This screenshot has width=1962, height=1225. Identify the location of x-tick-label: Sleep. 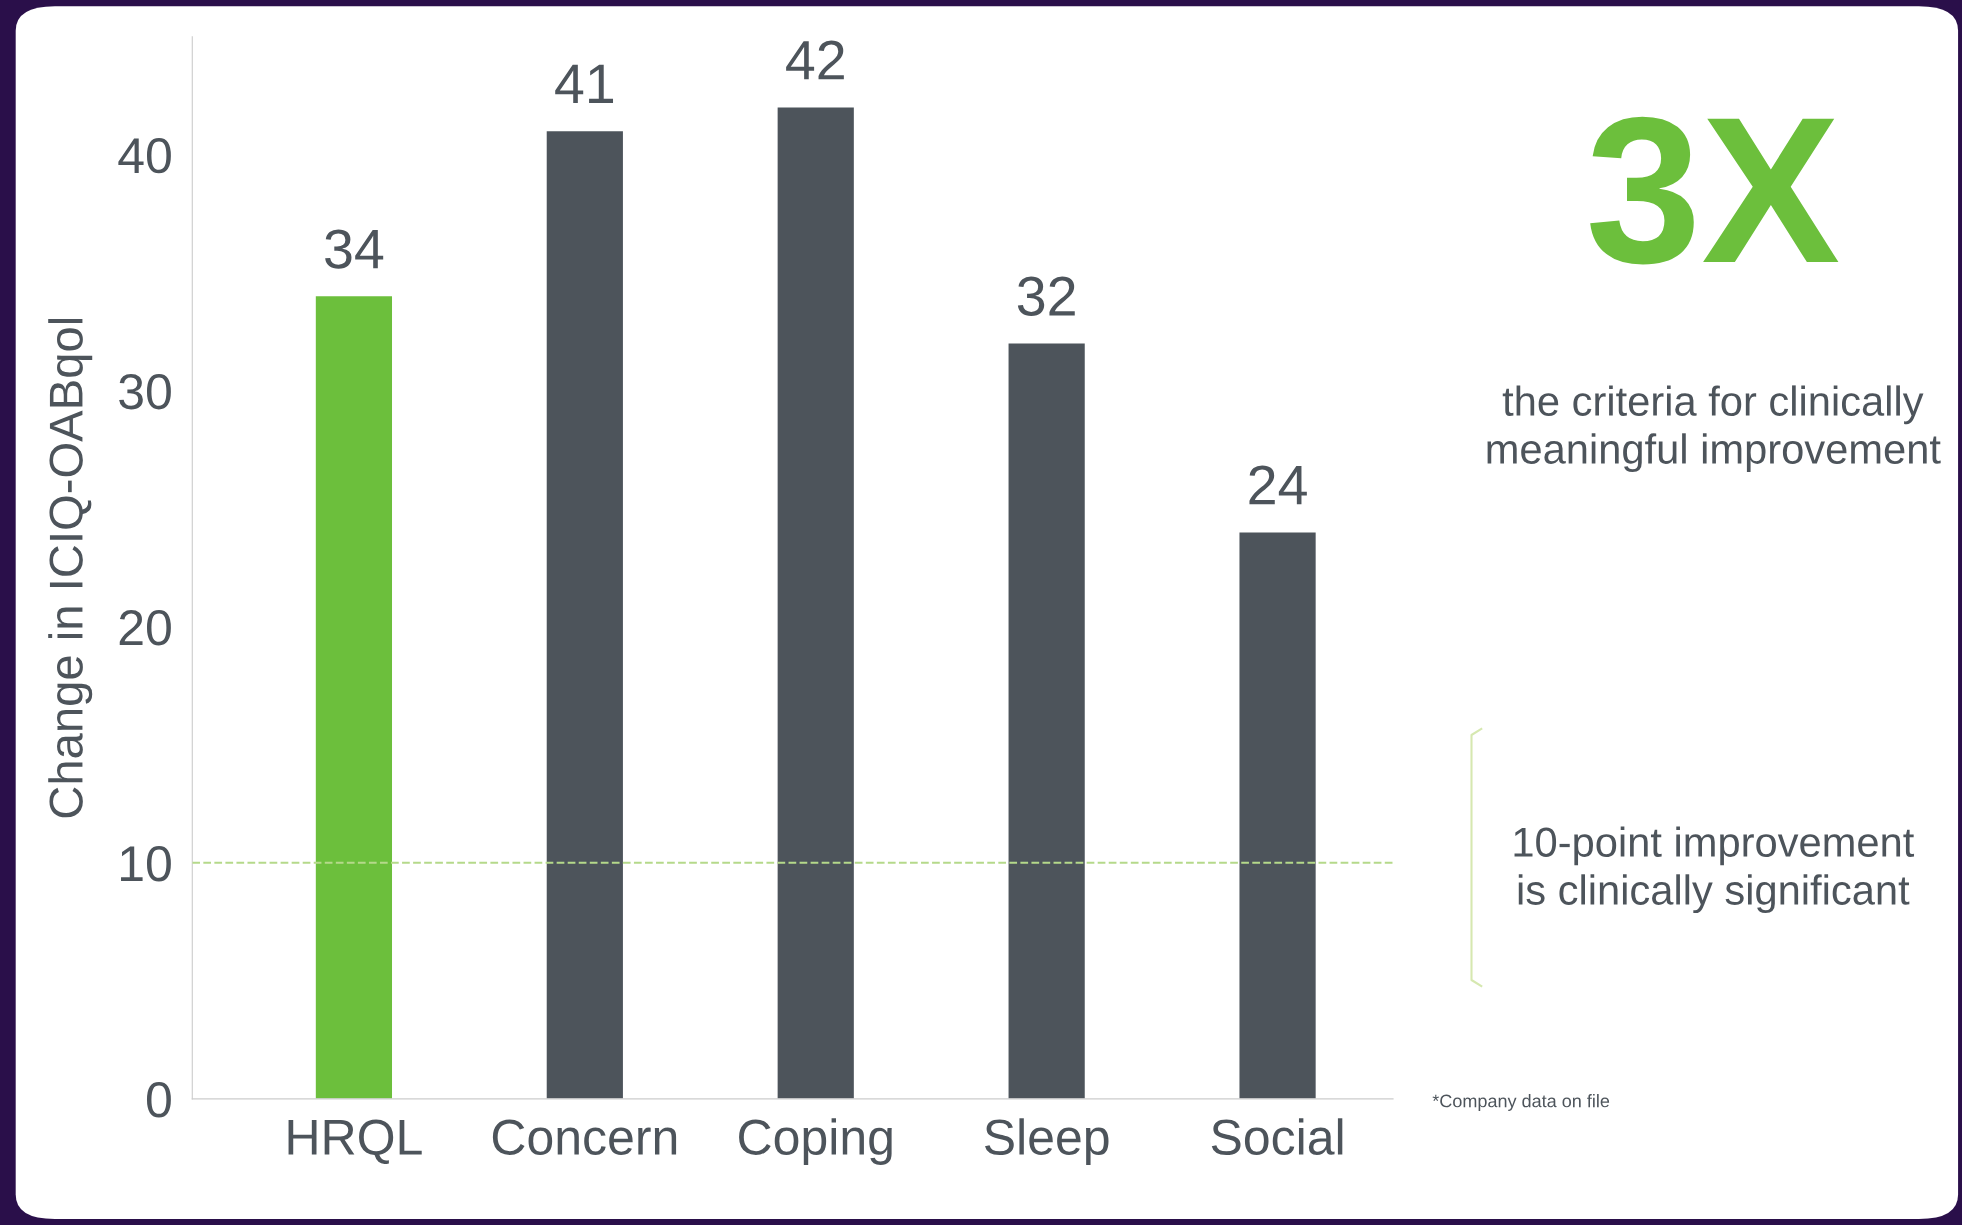
(1046, 1141).